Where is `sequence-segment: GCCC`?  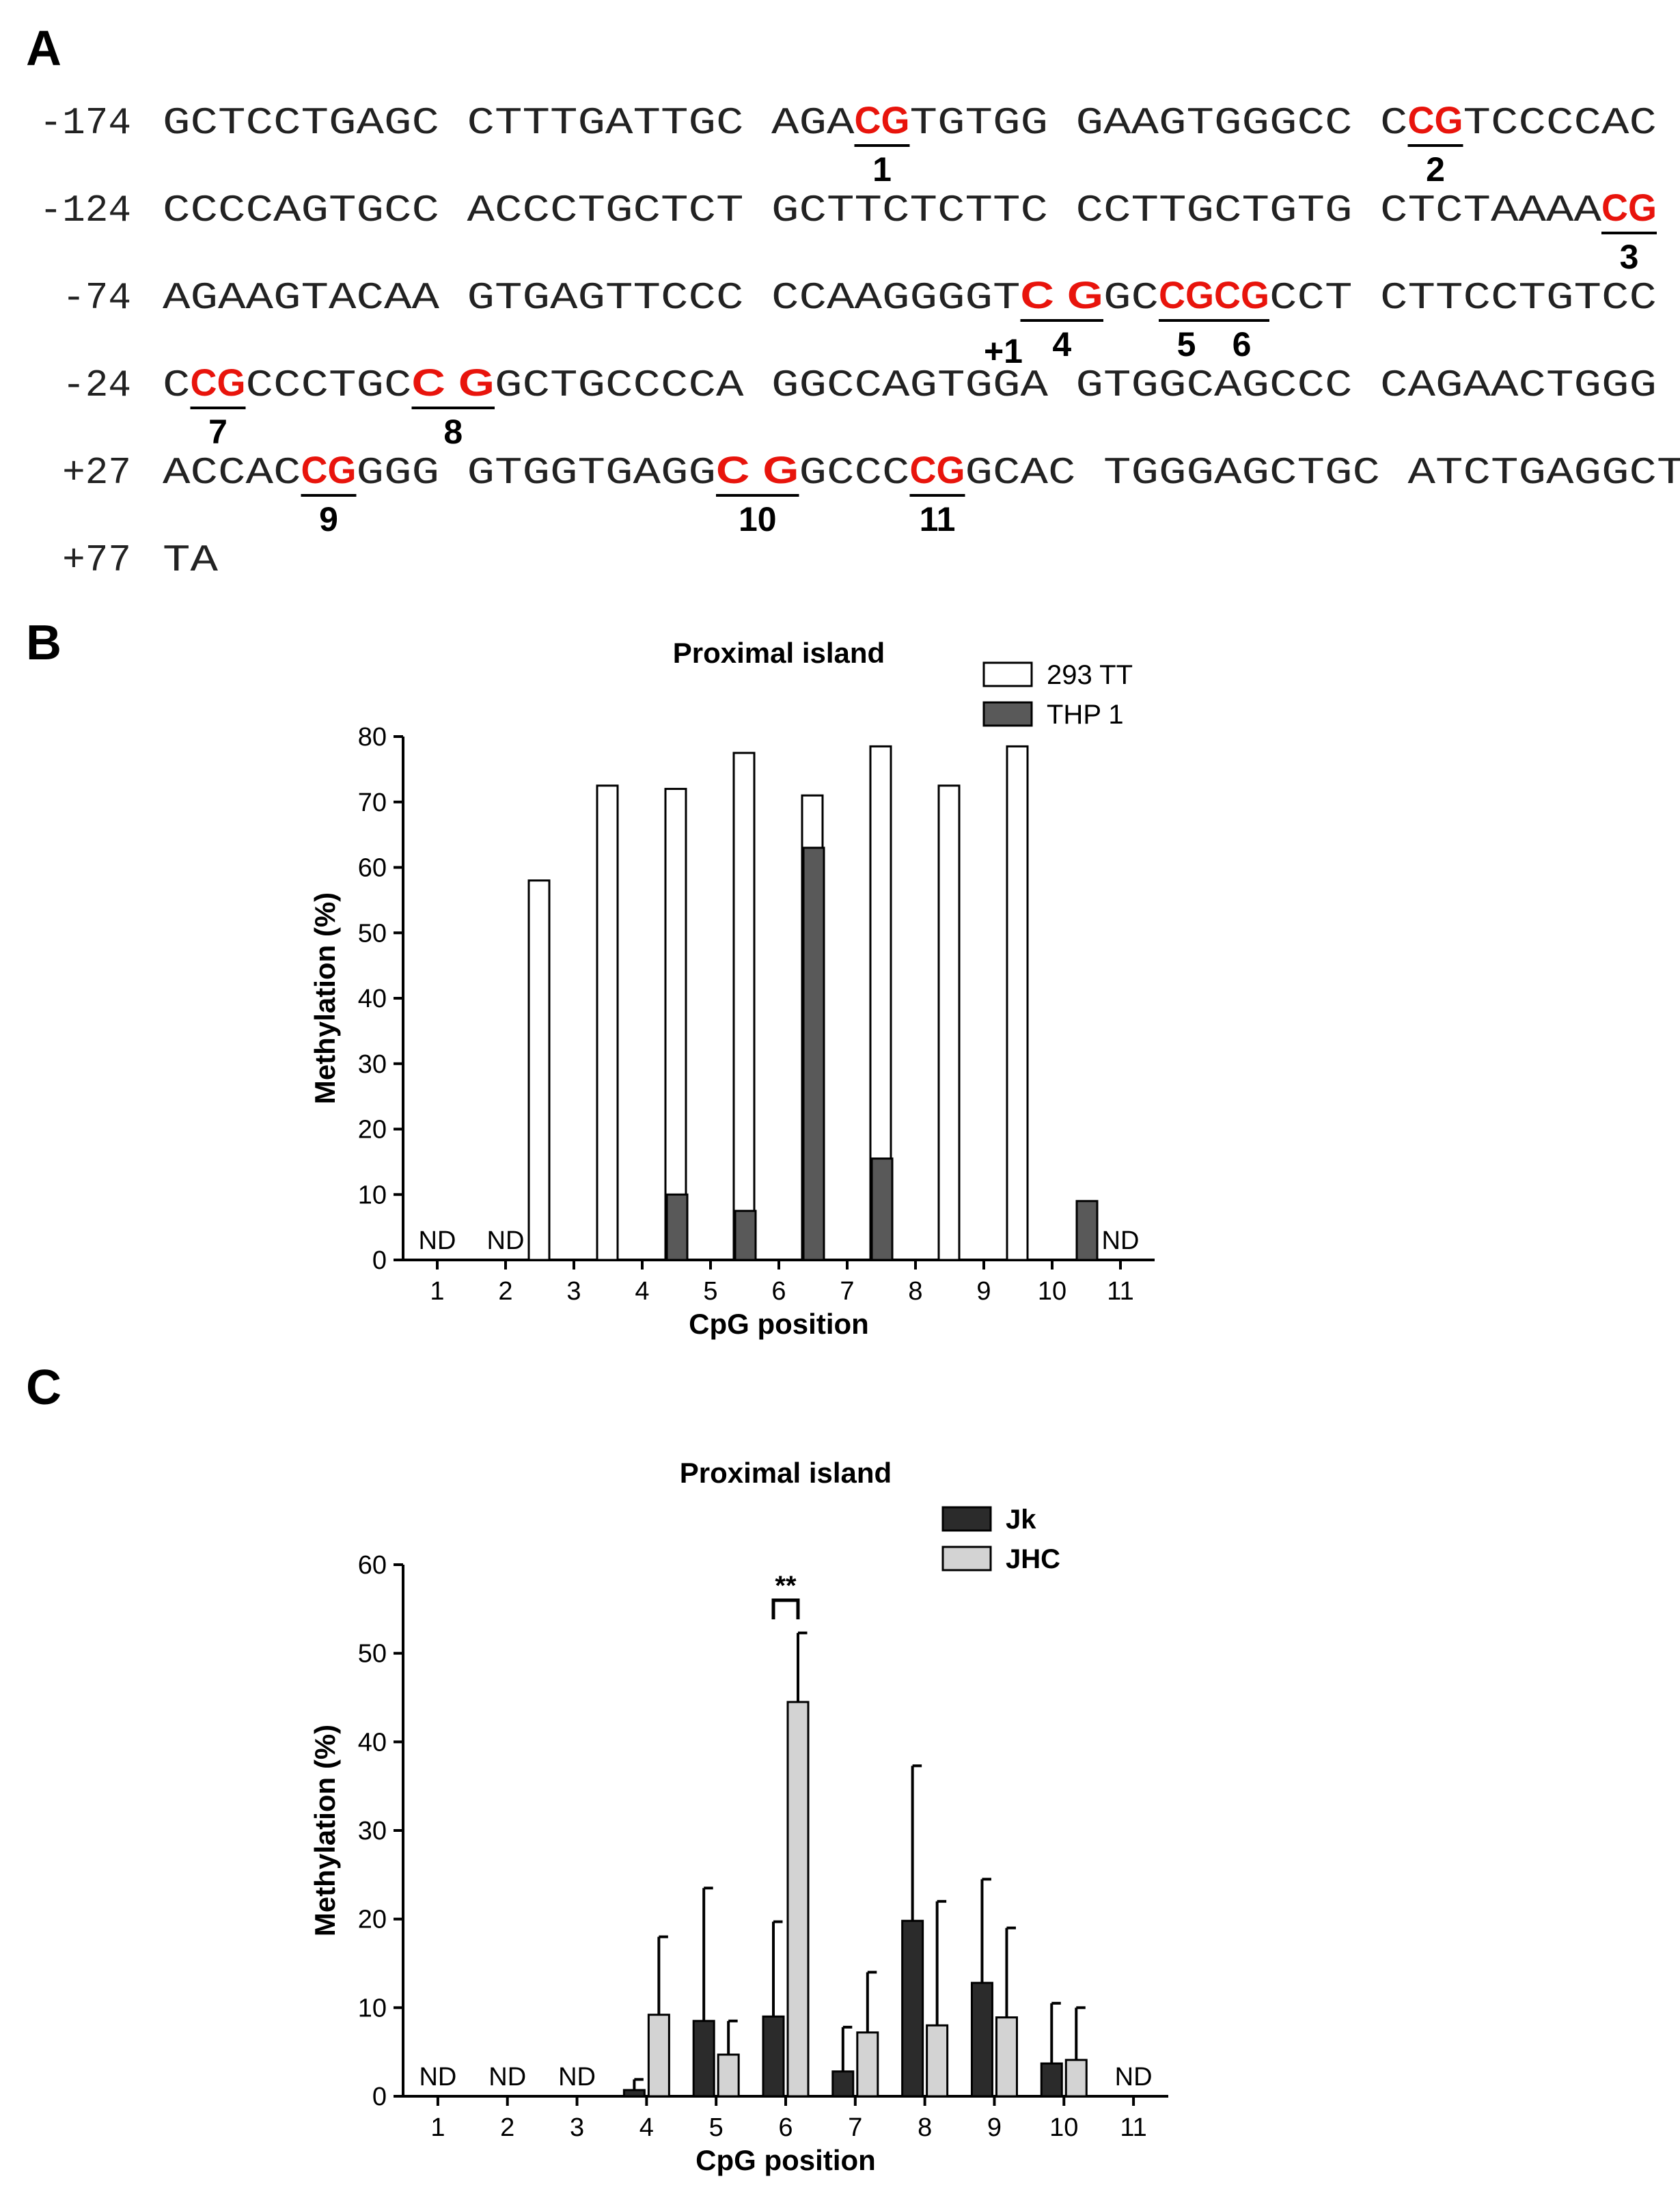 sequence-segment: GCCC is located at coordinates (854, 473).